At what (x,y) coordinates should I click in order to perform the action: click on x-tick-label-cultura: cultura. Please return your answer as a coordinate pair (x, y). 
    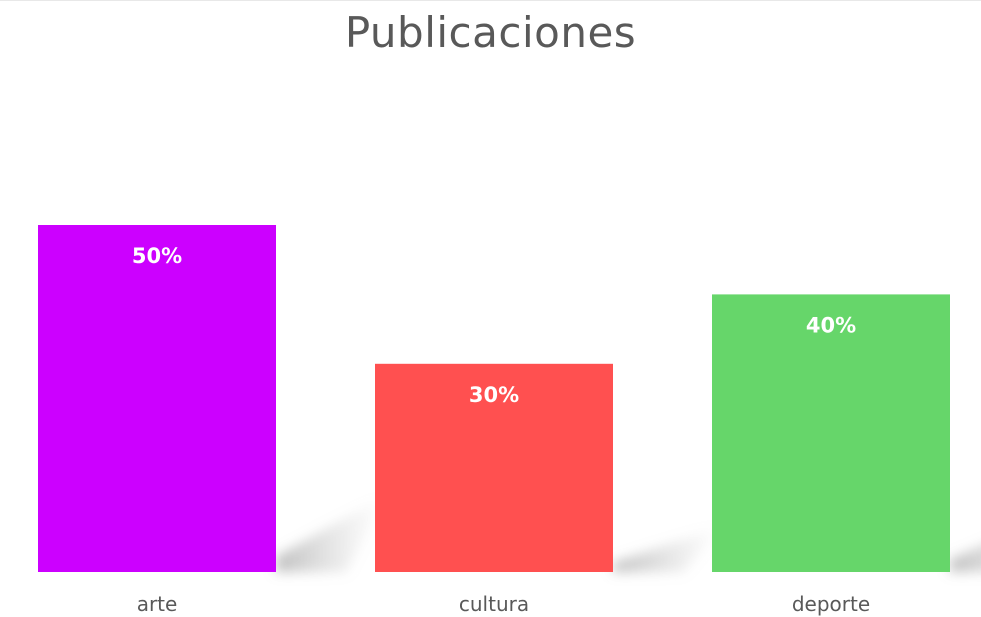
    Looking at the image, I should click on (494, 604).